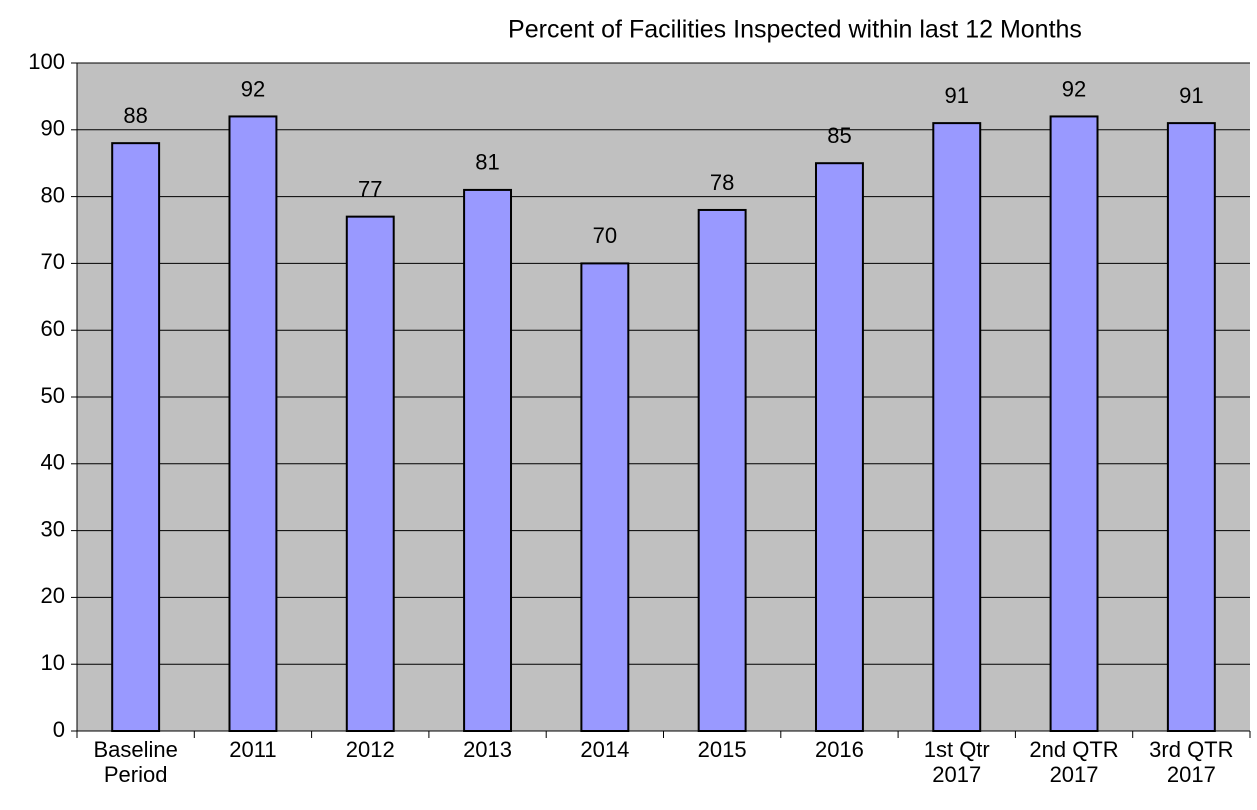 The height and width of the screenshot is (810, 1257). I want to click on y-tick-label: 100, so click(46, 61).